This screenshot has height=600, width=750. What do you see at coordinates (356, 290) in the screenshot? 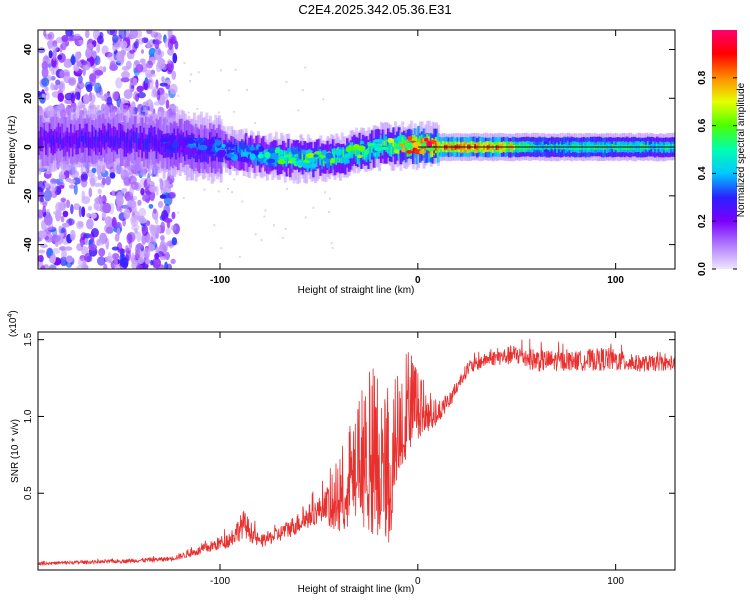
I see `spectrogram-x-axis-label: Height of straight line (km)` at bounding box center [356, 290].